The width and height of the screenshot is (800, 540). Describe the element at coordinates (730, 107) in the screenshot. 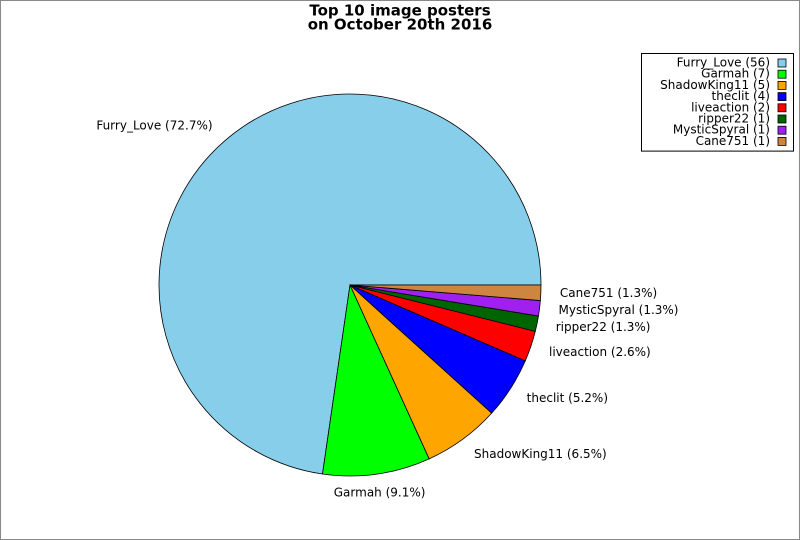

I see `legend-label: liveaction (2)` at that location.